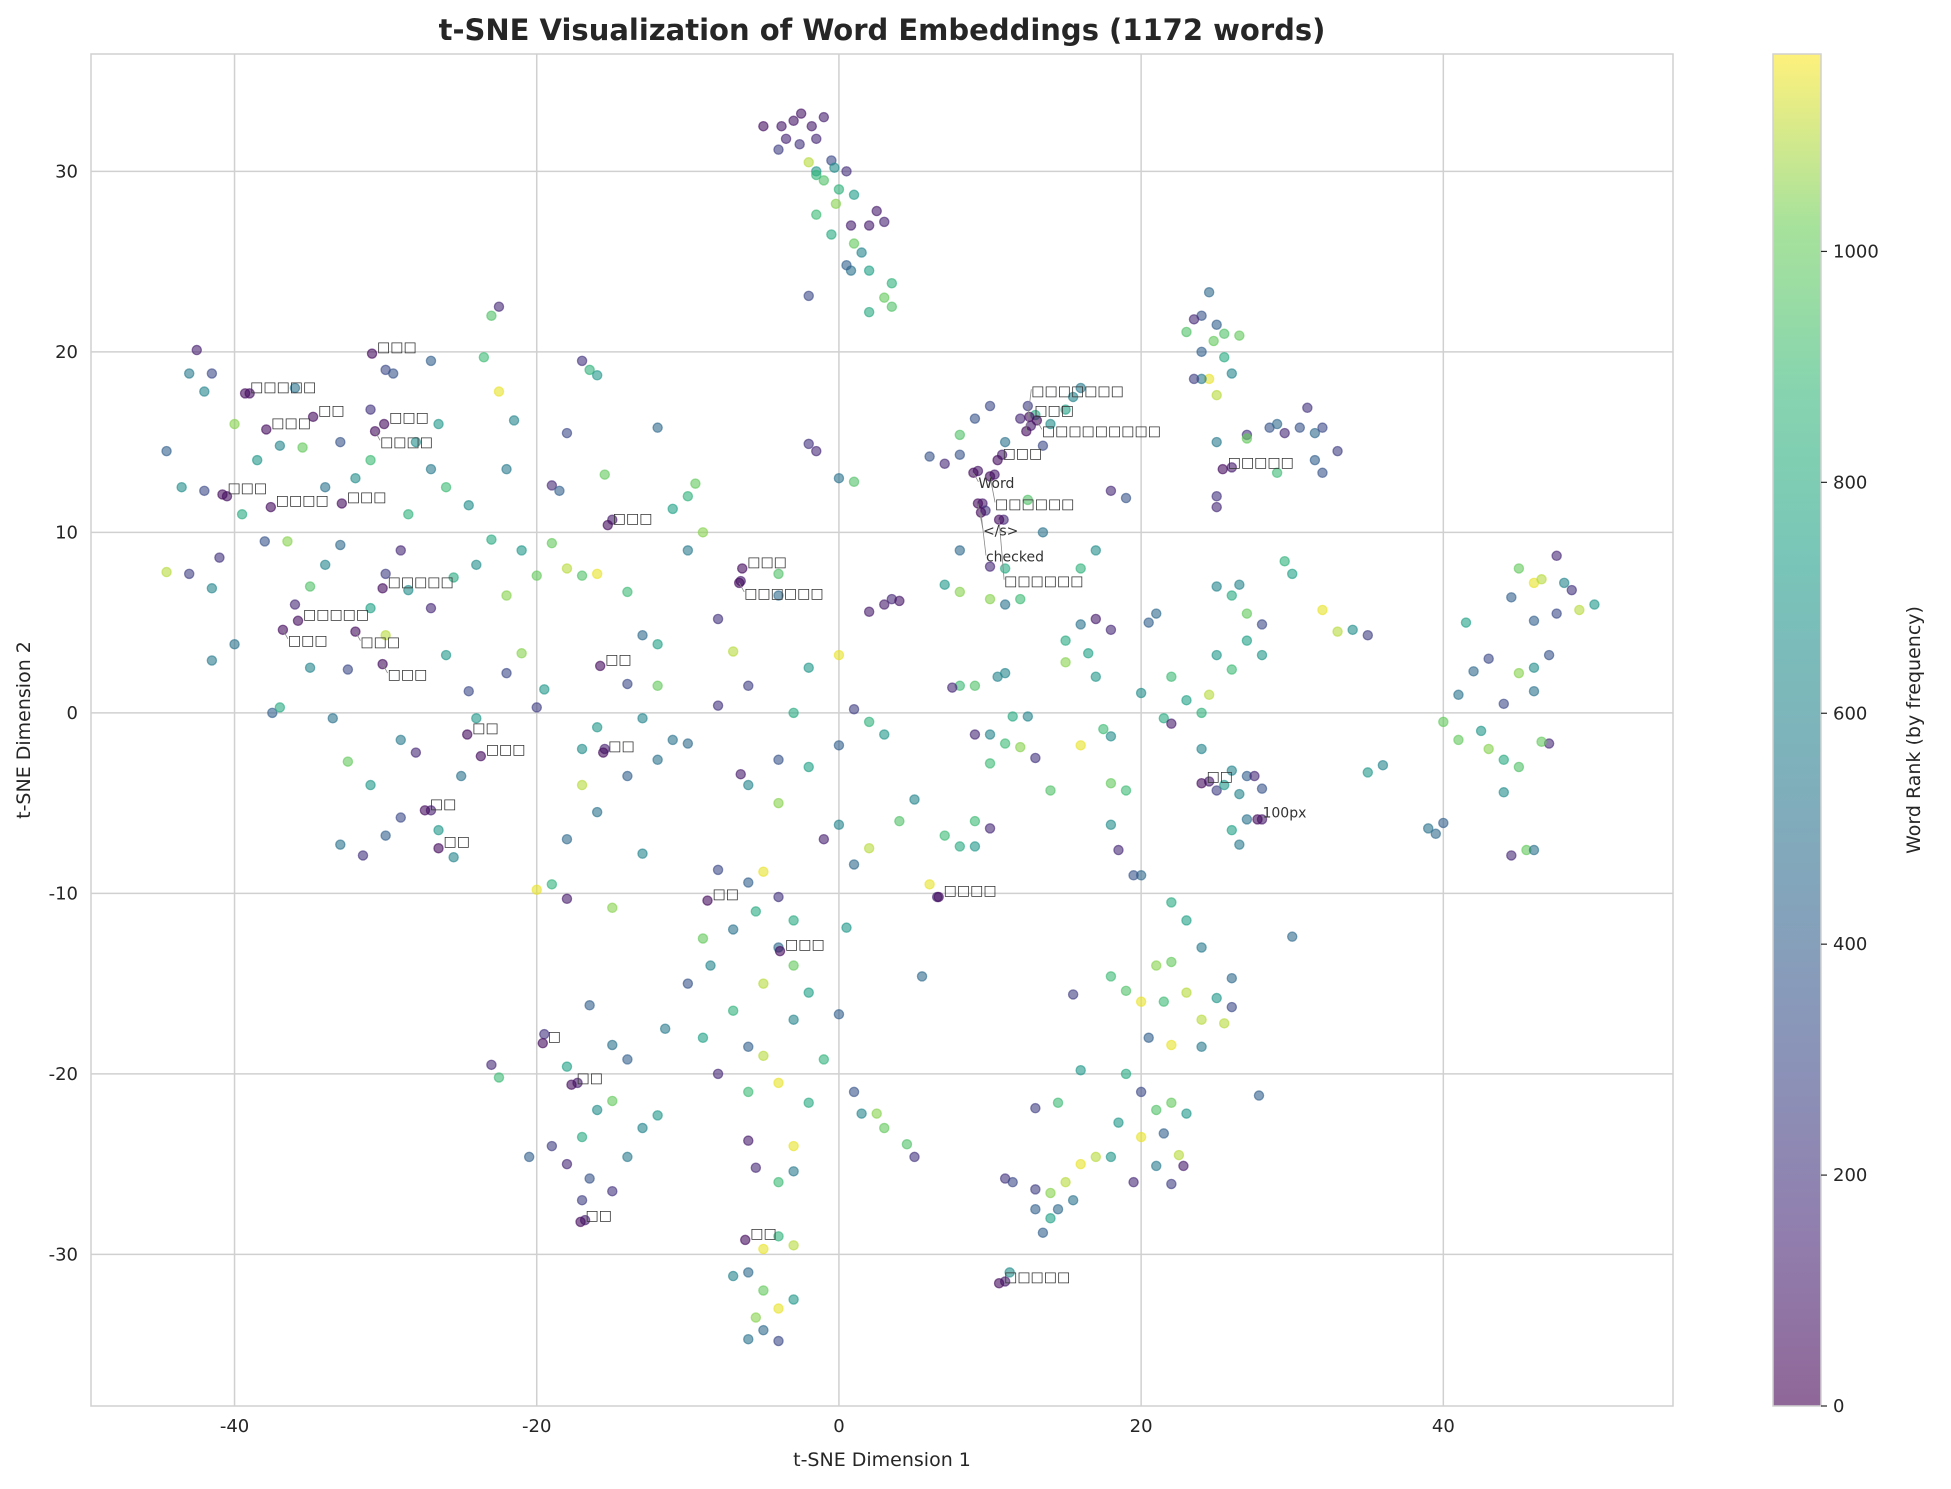 The height and width of the screenshot is (1489, 1951). I want to click on colorbar-tick-label: 1000, so click(1856, 251).